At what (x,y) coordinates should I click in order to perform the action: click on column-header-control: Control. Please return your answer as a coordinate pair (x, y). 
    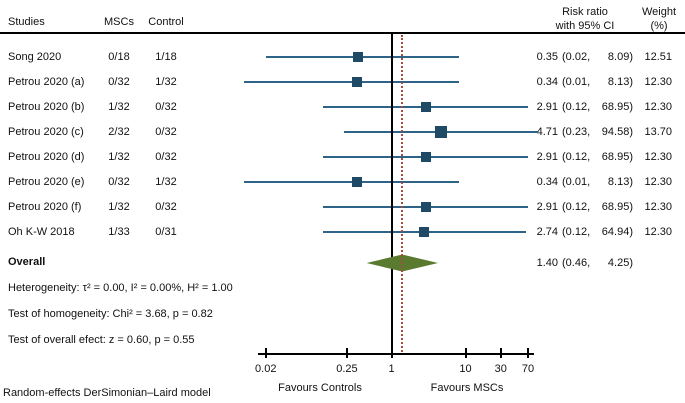
    Looking at the image, I should click on (166, 22).